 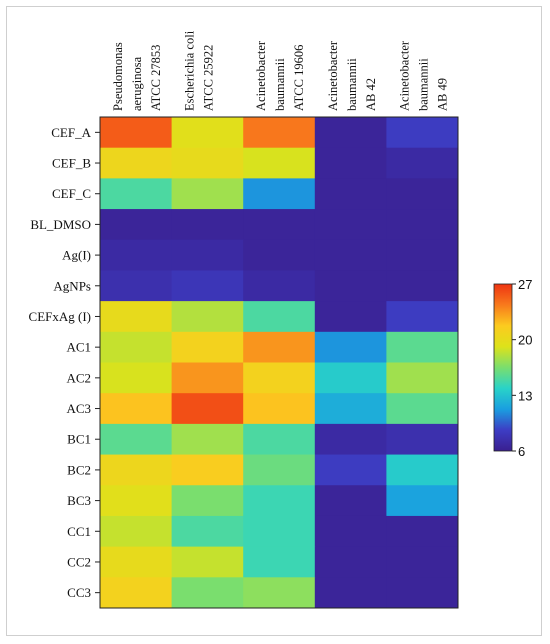 What do you see at coordinates (442, 94) in the screenshot?
I see `column-label: AB 49` at bounding box center [442, 94].